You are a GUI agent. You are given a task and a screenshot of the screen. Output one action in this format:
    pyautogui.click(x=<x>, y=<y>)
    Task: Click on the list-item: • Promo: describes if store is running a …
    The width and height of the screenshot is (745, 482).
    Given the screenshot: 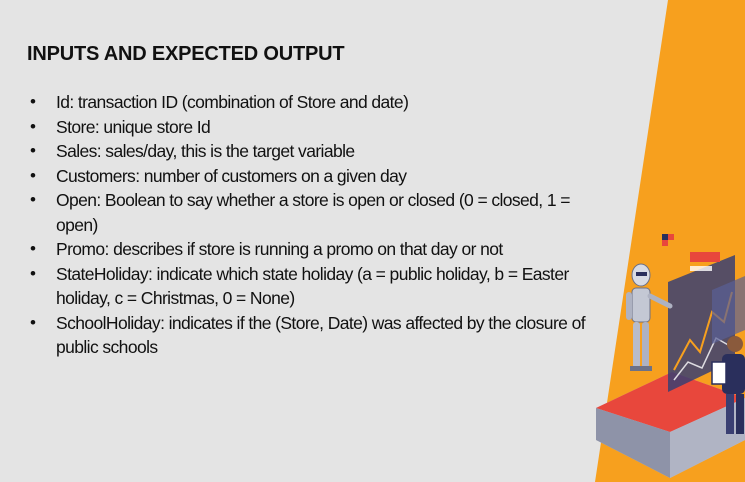 What is the action you would take?
    pyautogui.click(x=312, y=249)
    